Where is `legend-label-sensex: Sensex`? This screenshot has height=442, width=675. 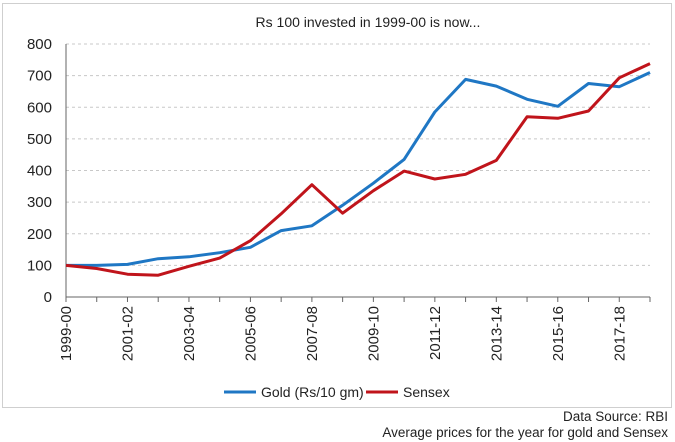
legend-label-sensex: Sensex is located at coordinates (426, 392).